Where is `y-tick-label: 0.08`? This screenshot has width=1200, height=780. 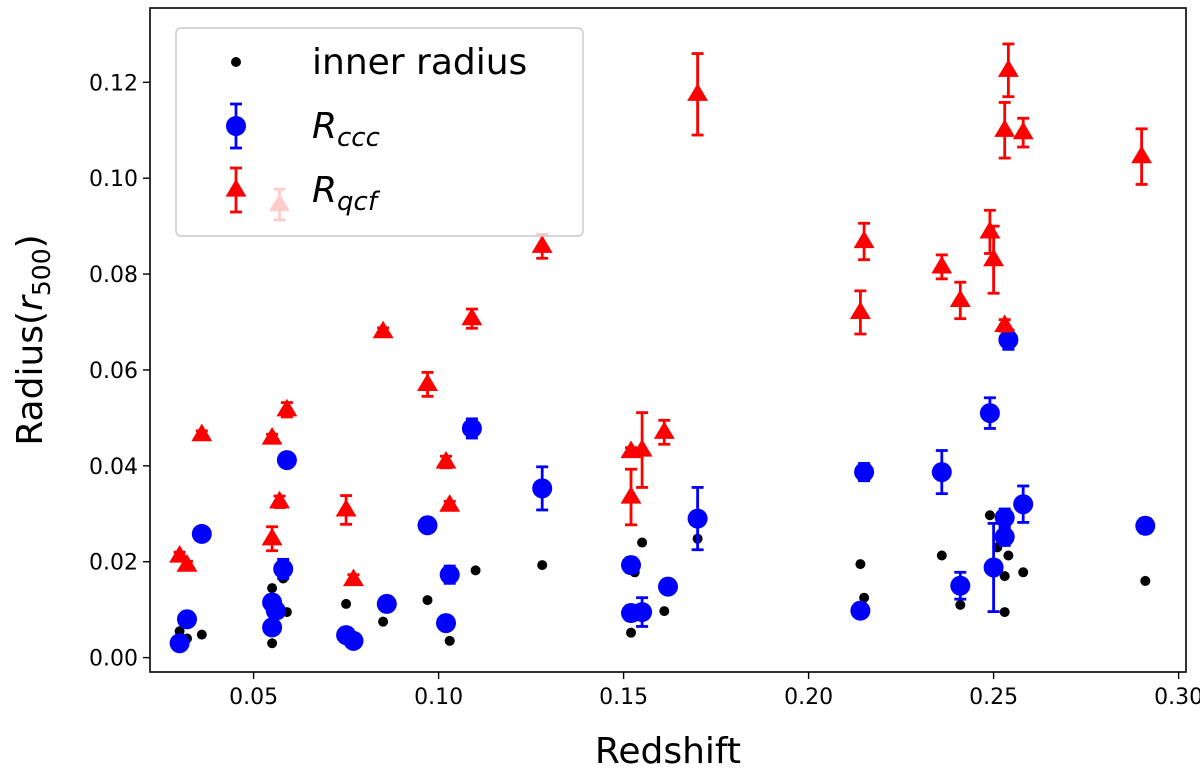
y-tick-label: 0.08 is located at coordinates (113, 275).